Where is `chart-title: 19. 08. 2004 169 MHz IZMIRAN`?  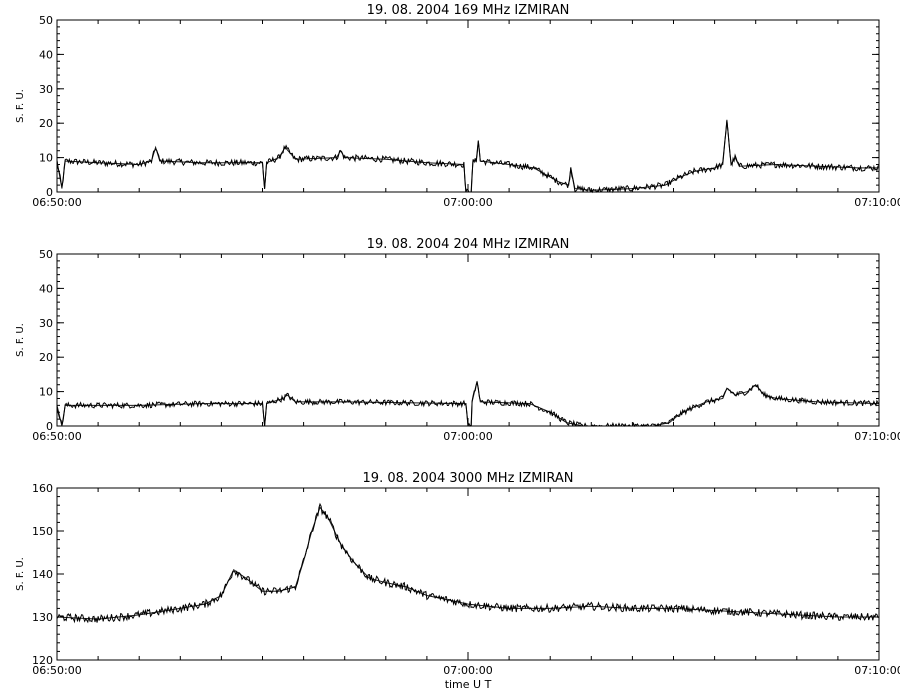 chart-title: 19. 08. 2004 169 MHz IZMIRAN is located at coordinates (468, 10).